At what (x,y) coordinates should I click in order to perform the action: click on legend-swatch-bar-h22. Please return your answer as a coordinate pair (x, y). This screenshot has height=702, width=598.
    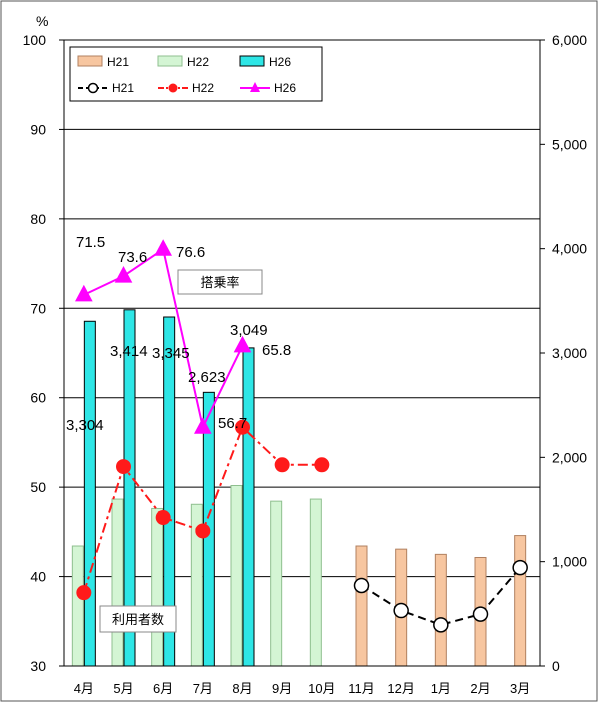
    Looking at the image, I should click on (170, 61).